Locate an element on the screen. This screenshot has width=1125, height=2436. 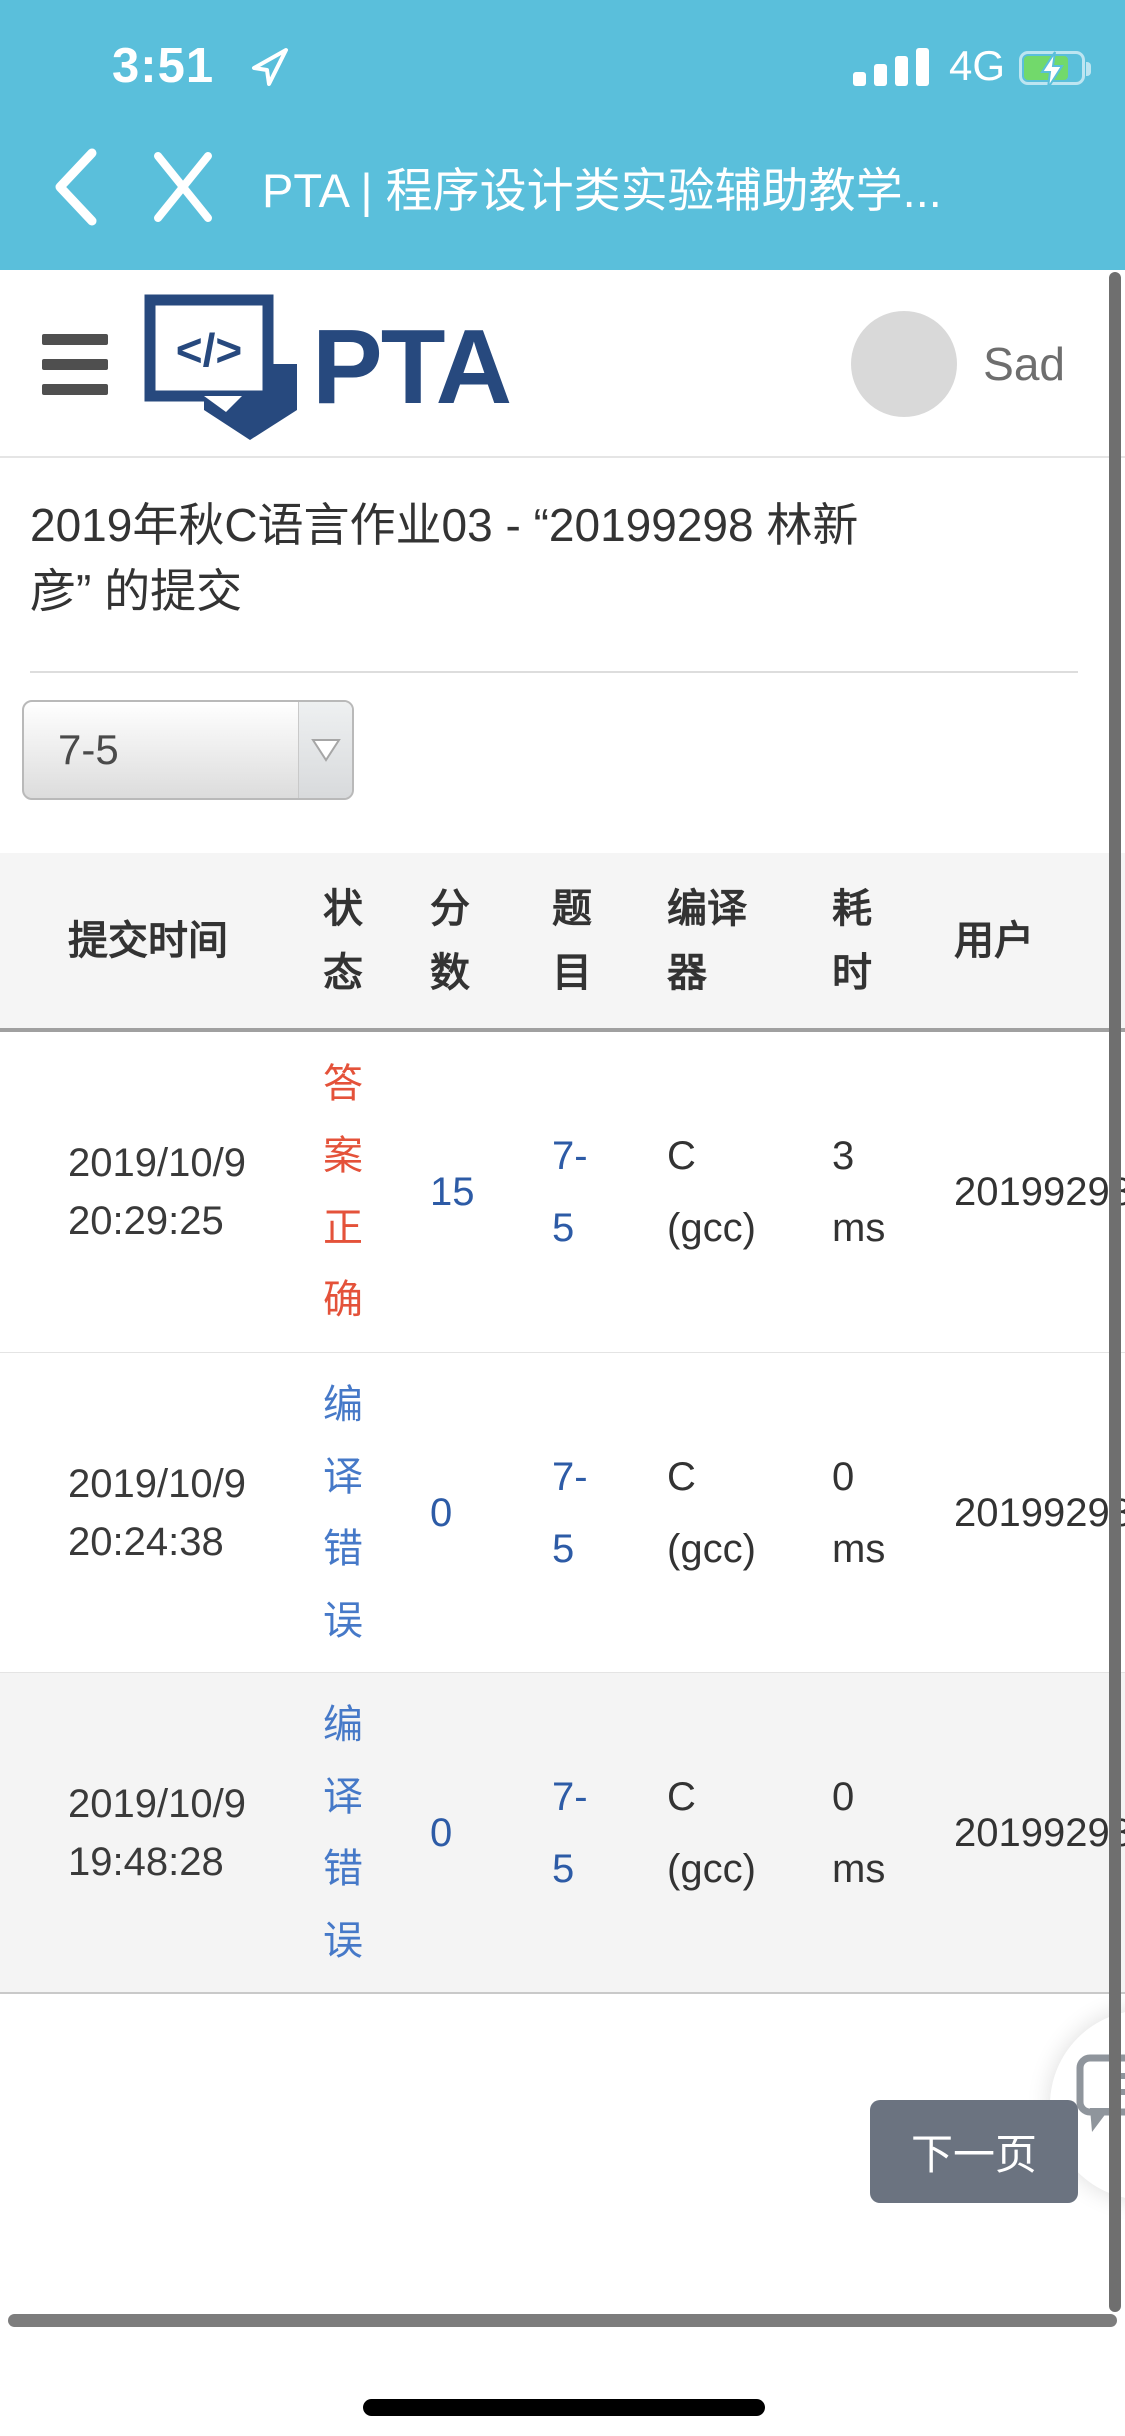
table-bottom-border is located at coordinates (562, 1993).